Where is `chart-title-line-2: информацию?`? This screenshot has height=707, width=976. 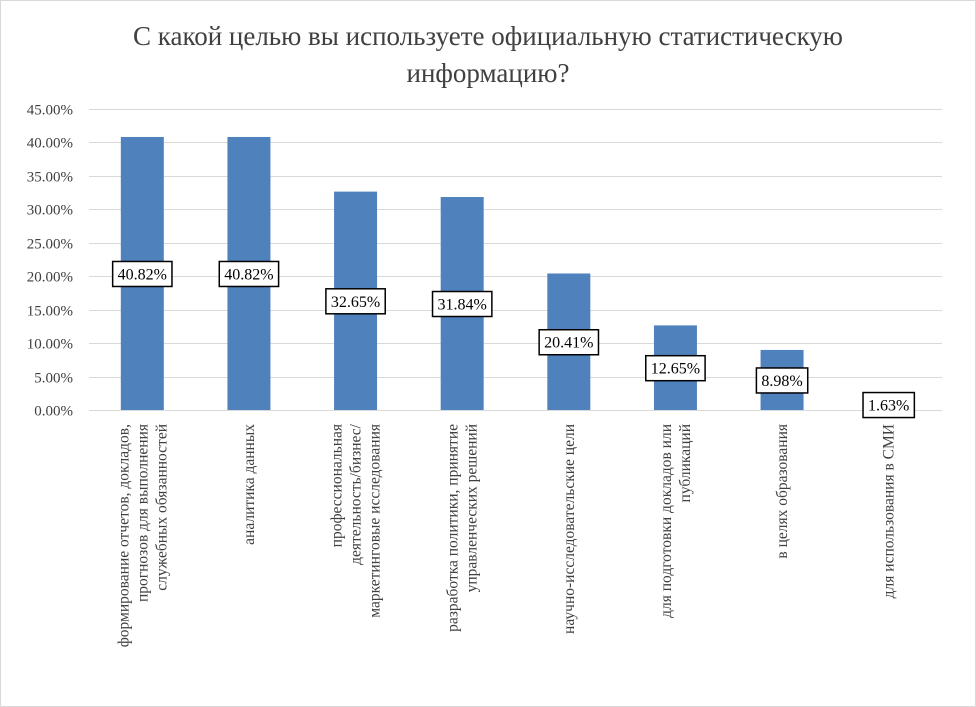 chart-title-line-2: информацию? is located at coordinates (488, 73).